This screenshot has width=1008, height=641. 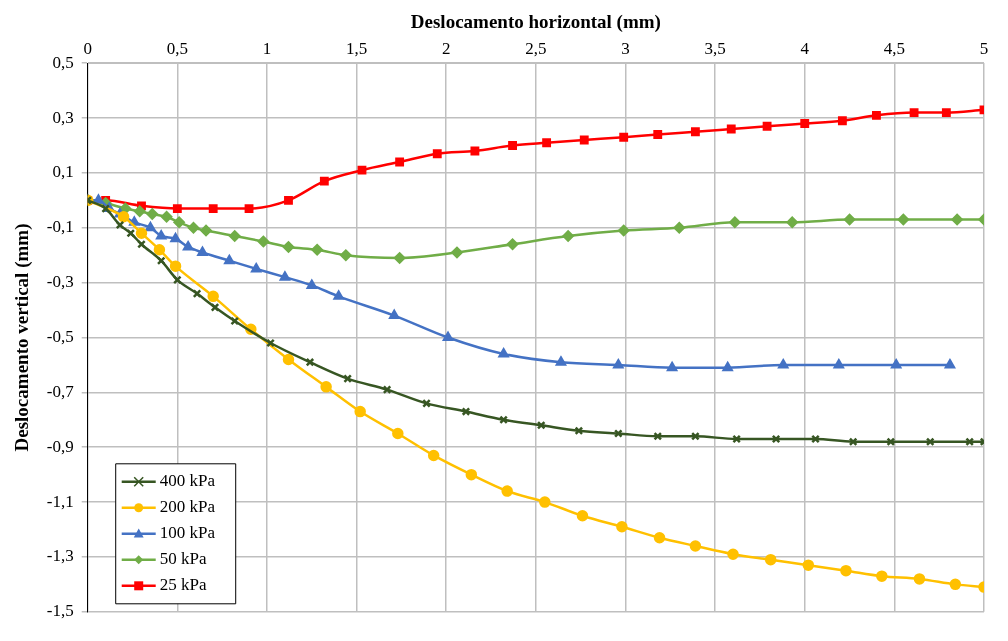 I want to click on x-axis-title: Deslocamento horizontal (mm), so click(x=535, y=22).